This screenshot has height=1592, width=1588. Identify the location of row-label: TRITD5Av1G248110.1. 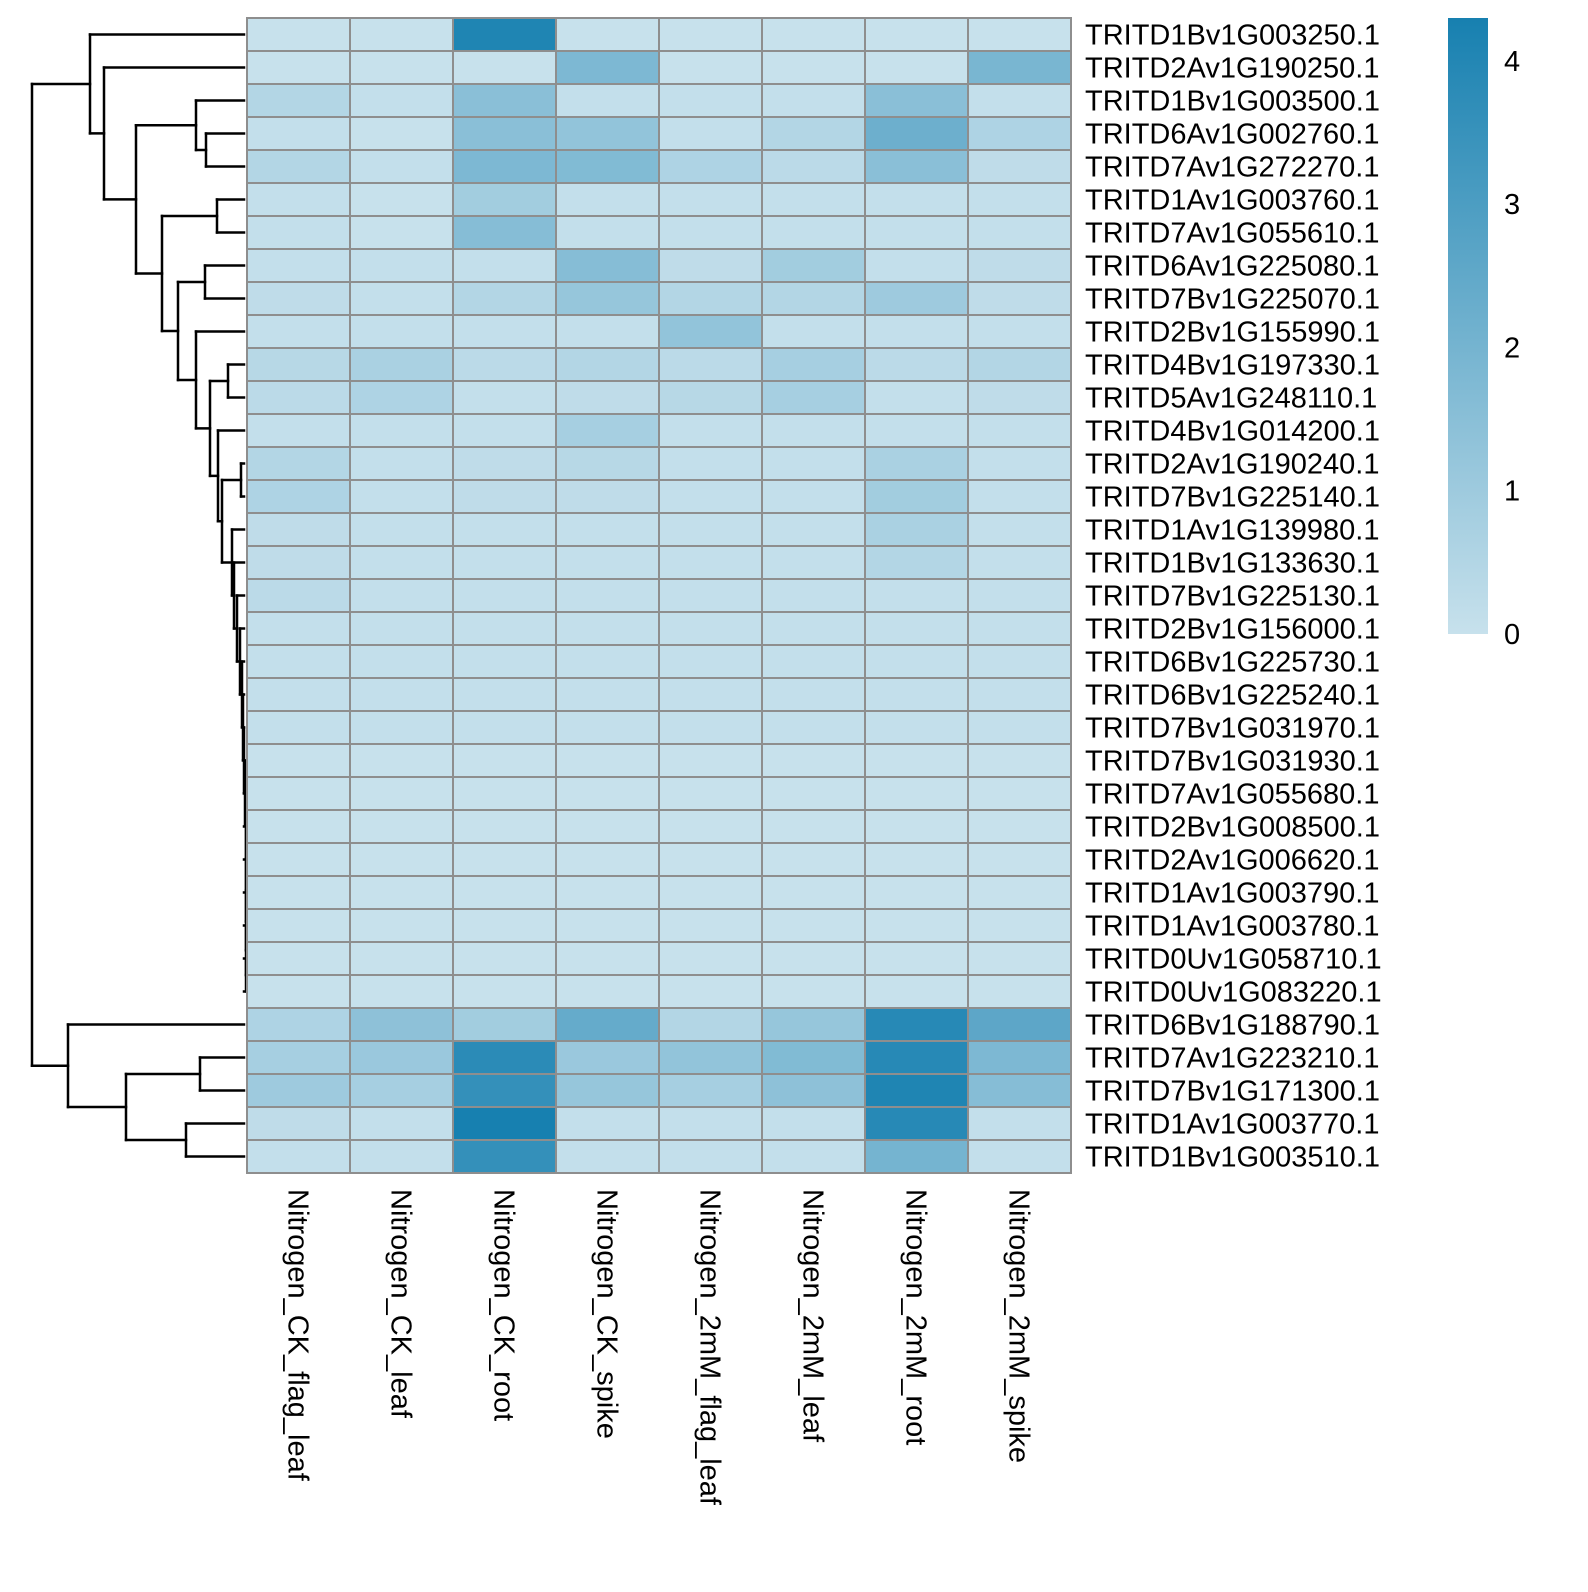
(1231, 399).